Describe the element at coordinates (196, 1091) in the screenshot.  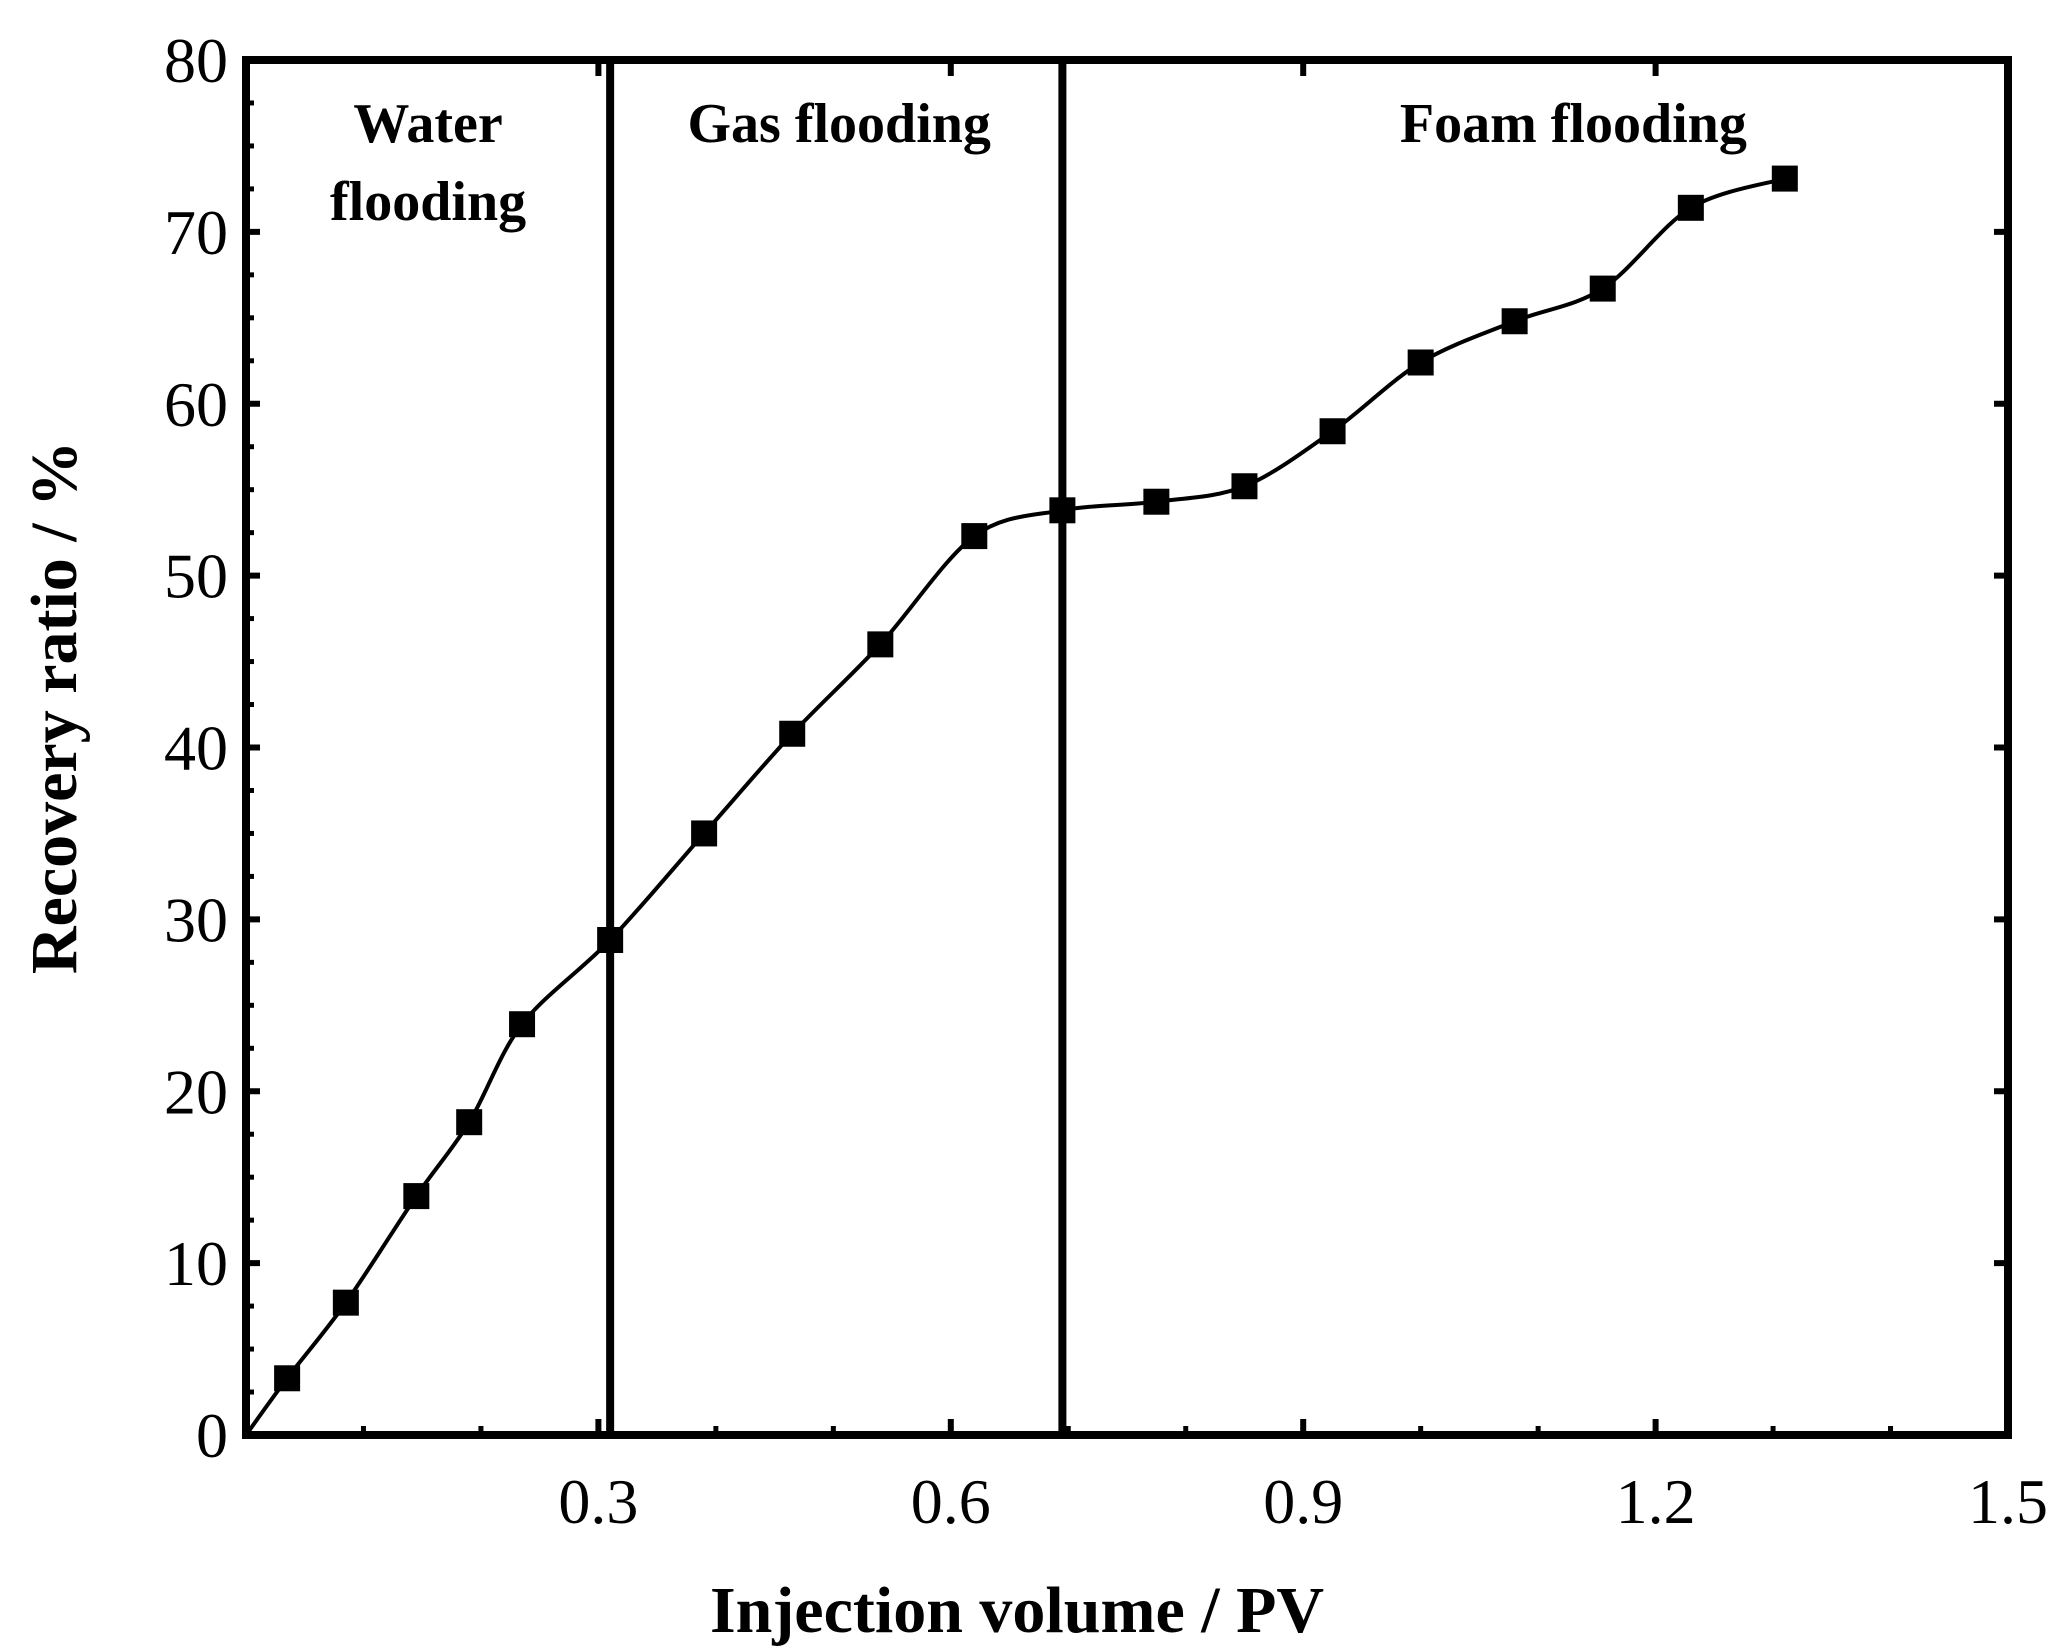
I see `y-tick-label: 20` at that location.